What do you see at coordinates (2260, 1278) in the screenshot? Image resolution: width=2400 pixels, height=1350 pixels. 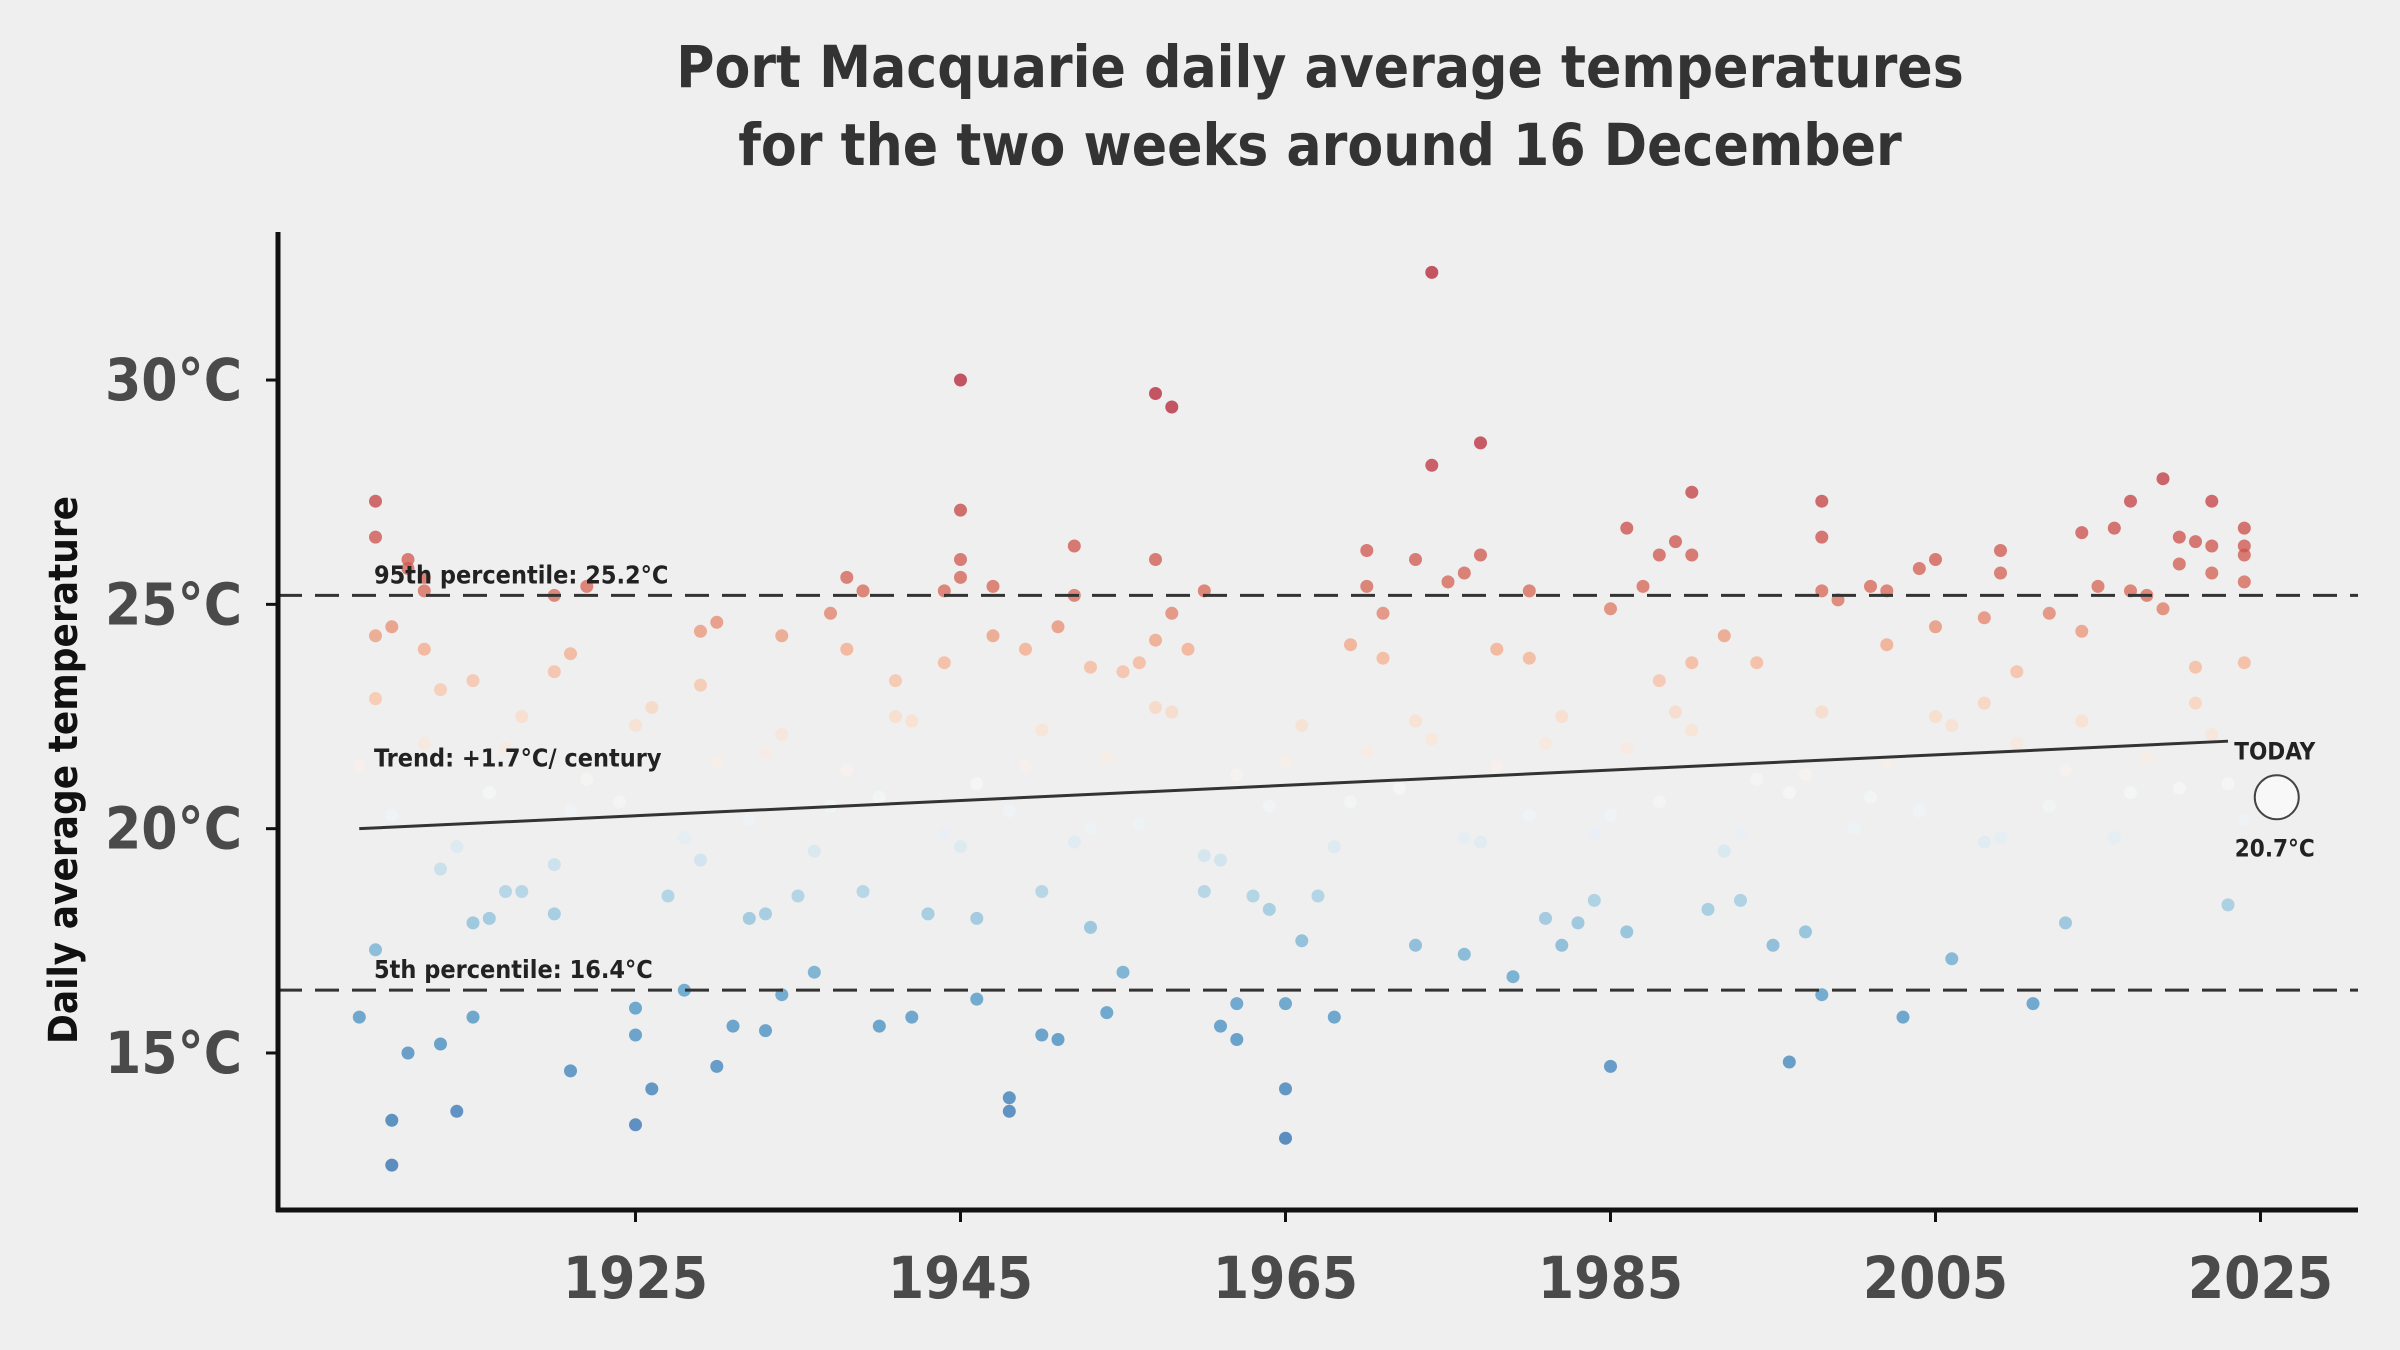 I see `x-tick-label: 2025` at bounding box center [2260, 1278].